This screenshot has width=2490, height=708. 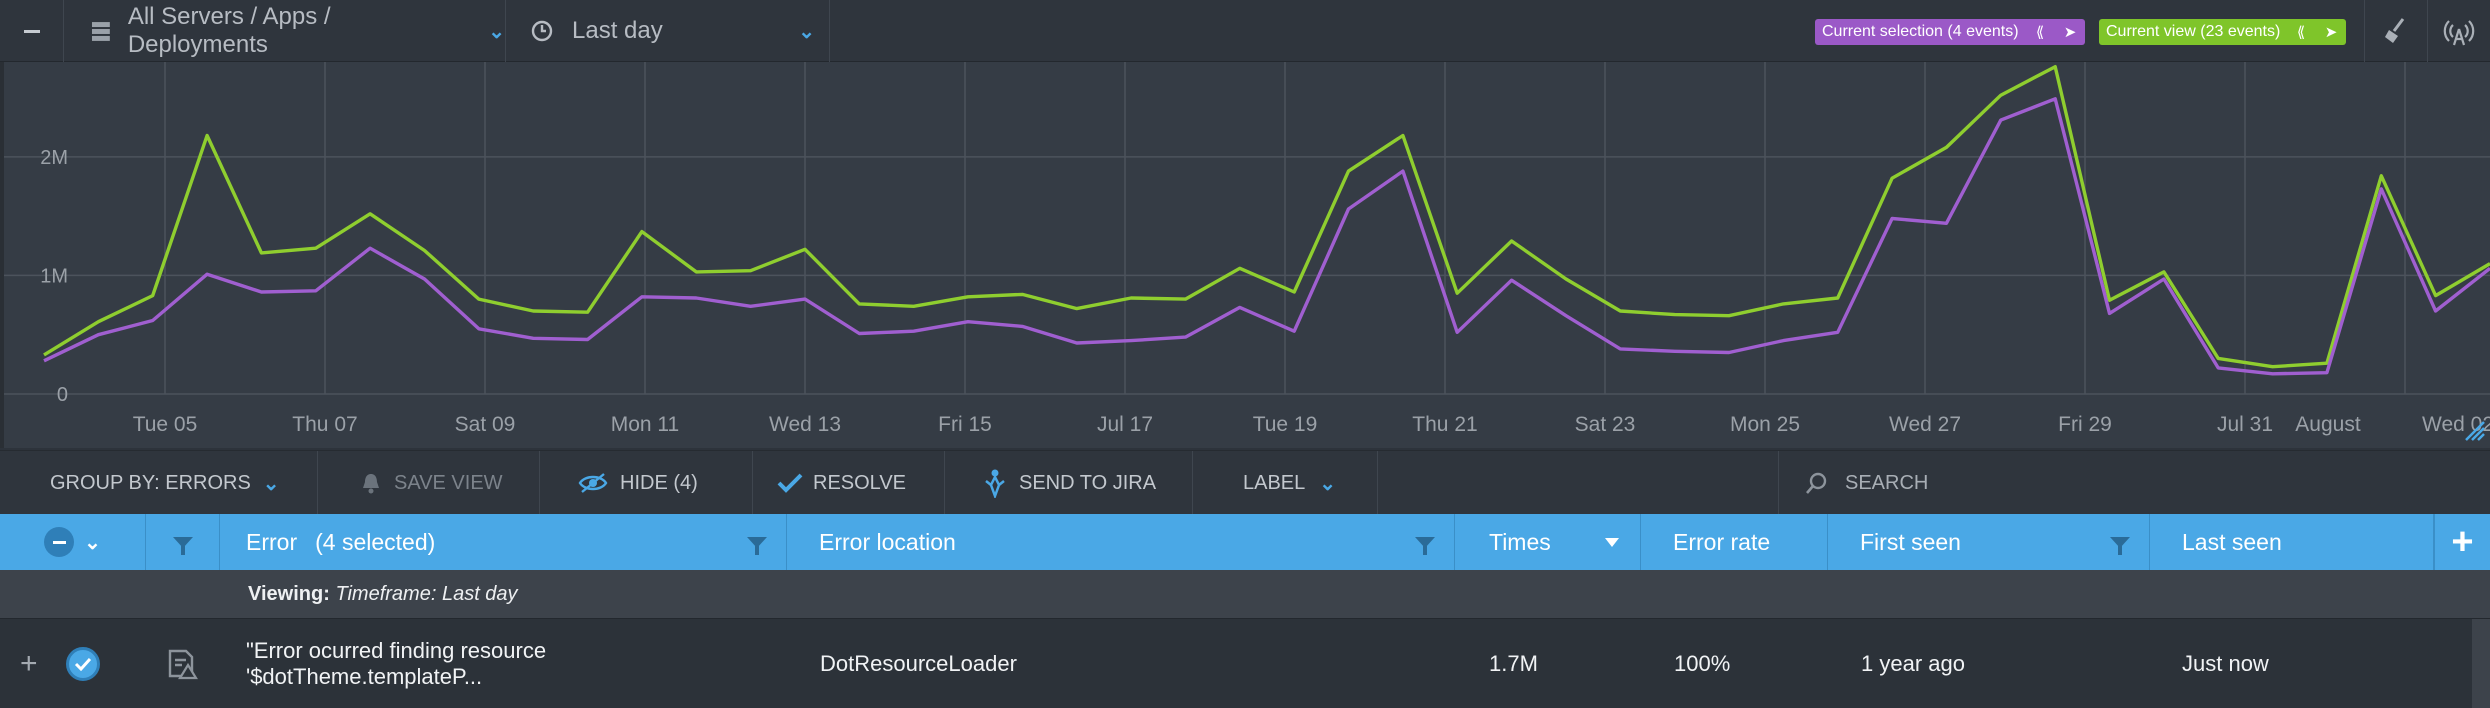 What do you see at coordinates (1722, 541) in the screenshot?
I see `rate-header-label: Error rate` at bounding box center [1722, 541].